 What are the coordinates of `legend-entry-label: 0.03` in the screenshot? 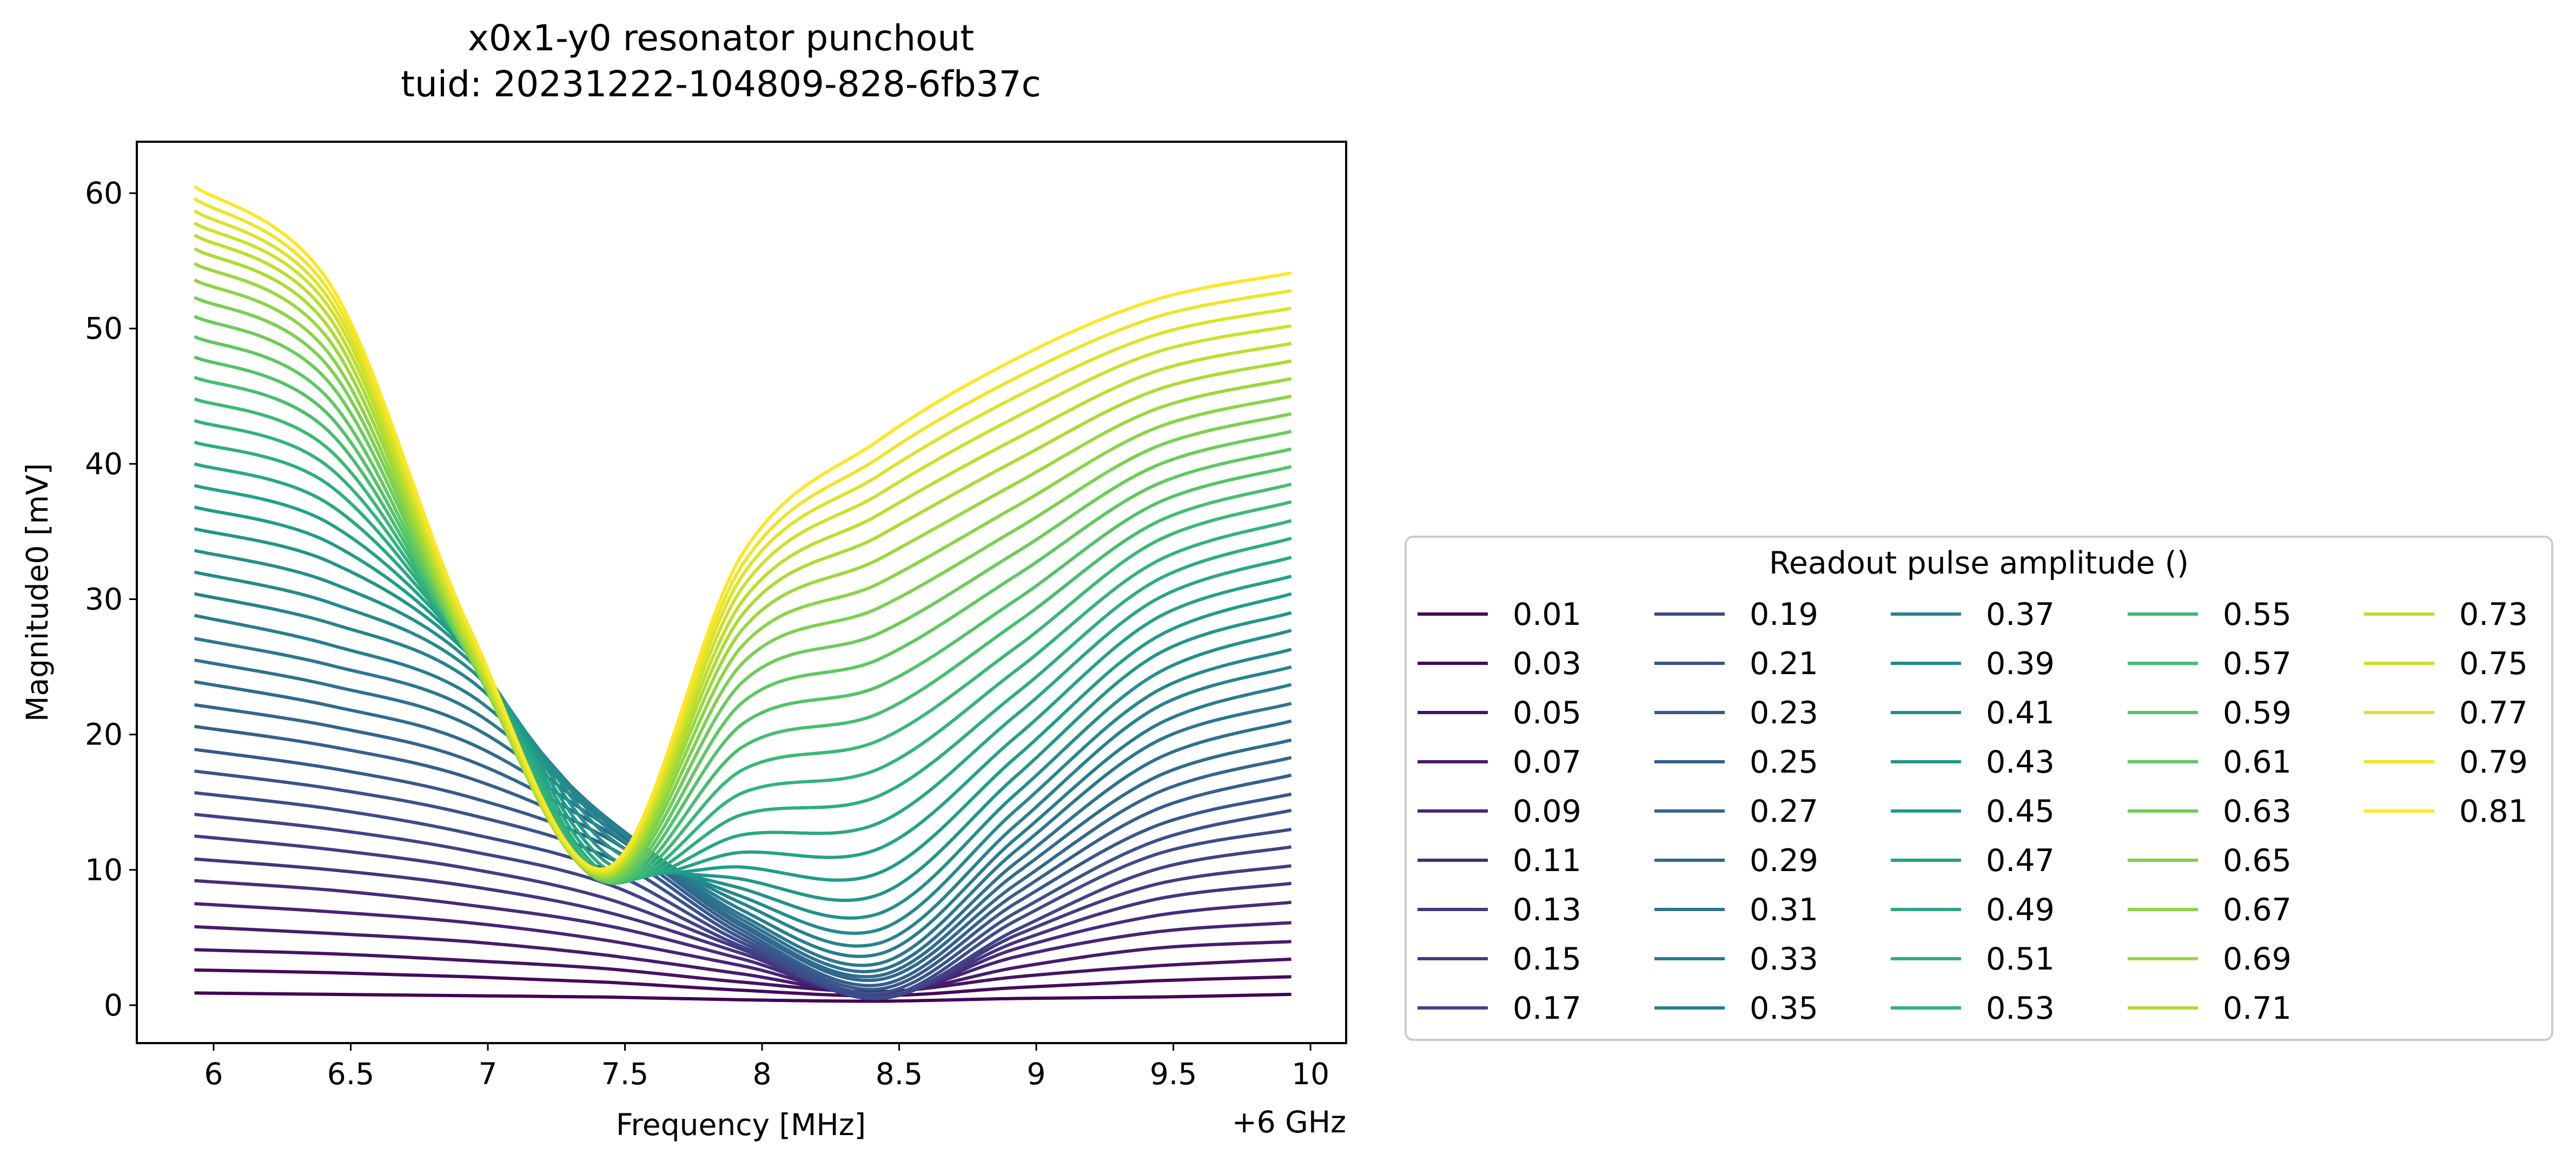 It's located at (1547, 664).